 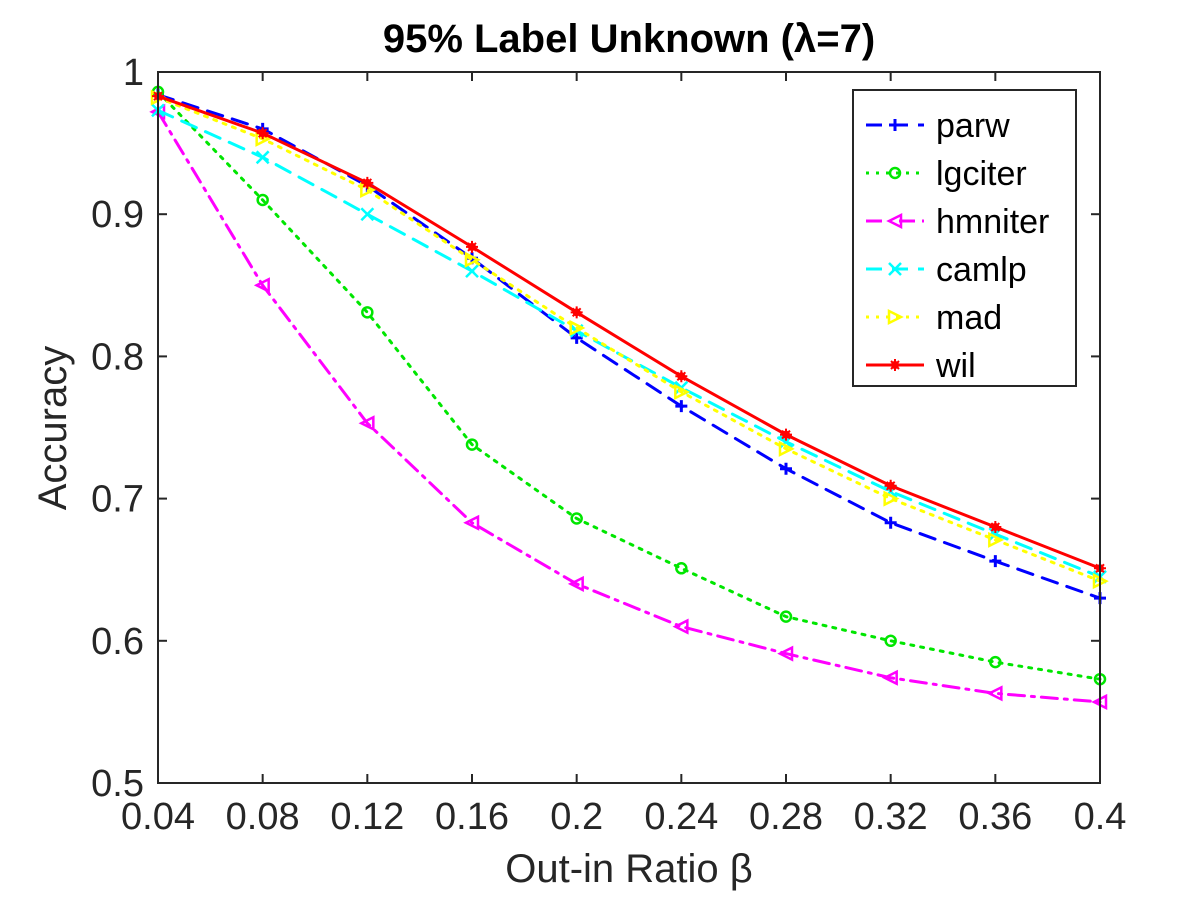 What do you see at coordinates (367, 817) in the screenshot?
I see `x-tick-label: 0.12` at bounding box center [367, 817].